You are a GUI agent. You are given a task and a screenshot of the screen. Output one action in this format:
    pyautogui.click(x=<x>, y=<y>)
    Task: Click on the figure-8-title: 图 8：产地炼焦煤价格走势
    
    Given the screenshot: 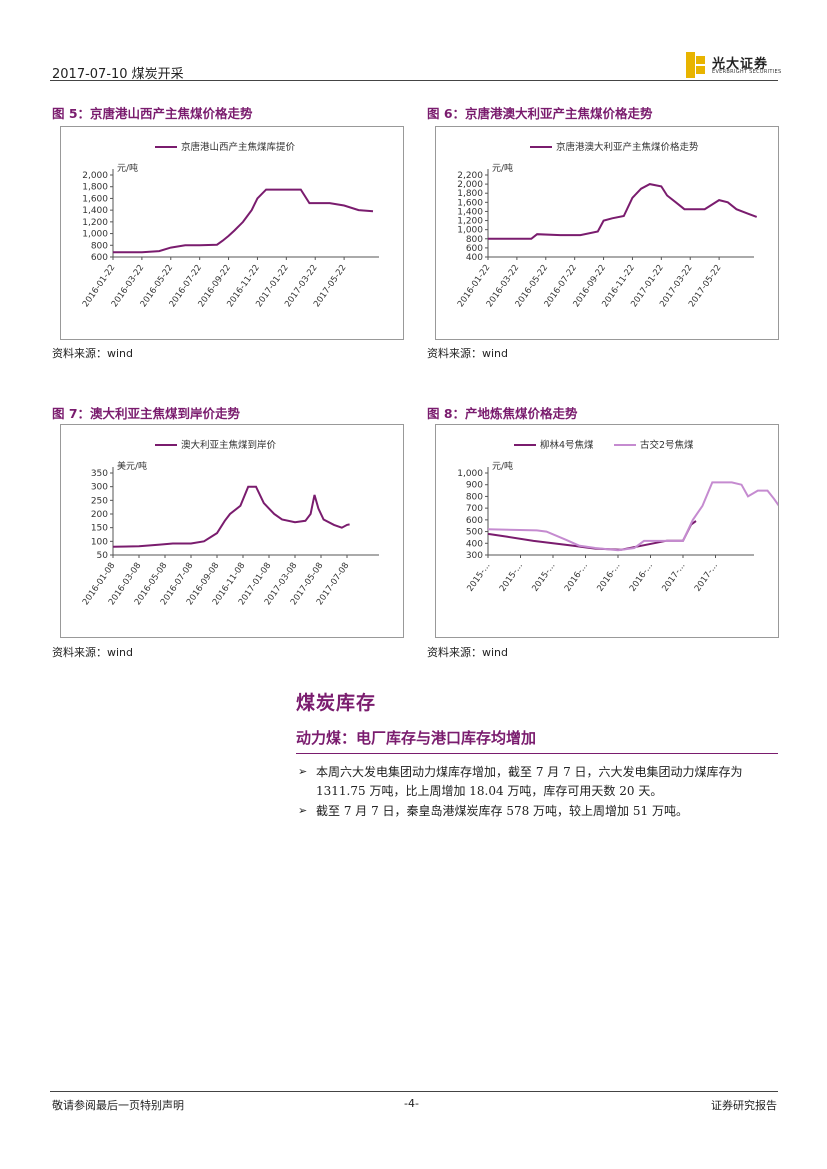 What is the action you would take?
    pyautogui.click(x=502, y=413)
    